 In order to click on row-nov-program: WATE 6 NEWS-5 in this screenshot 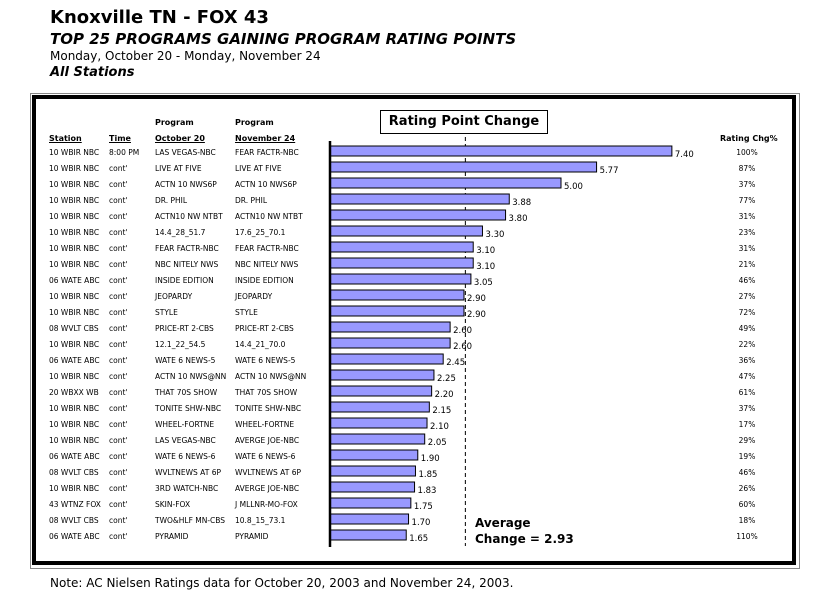, I will do `click(265, 360)`.